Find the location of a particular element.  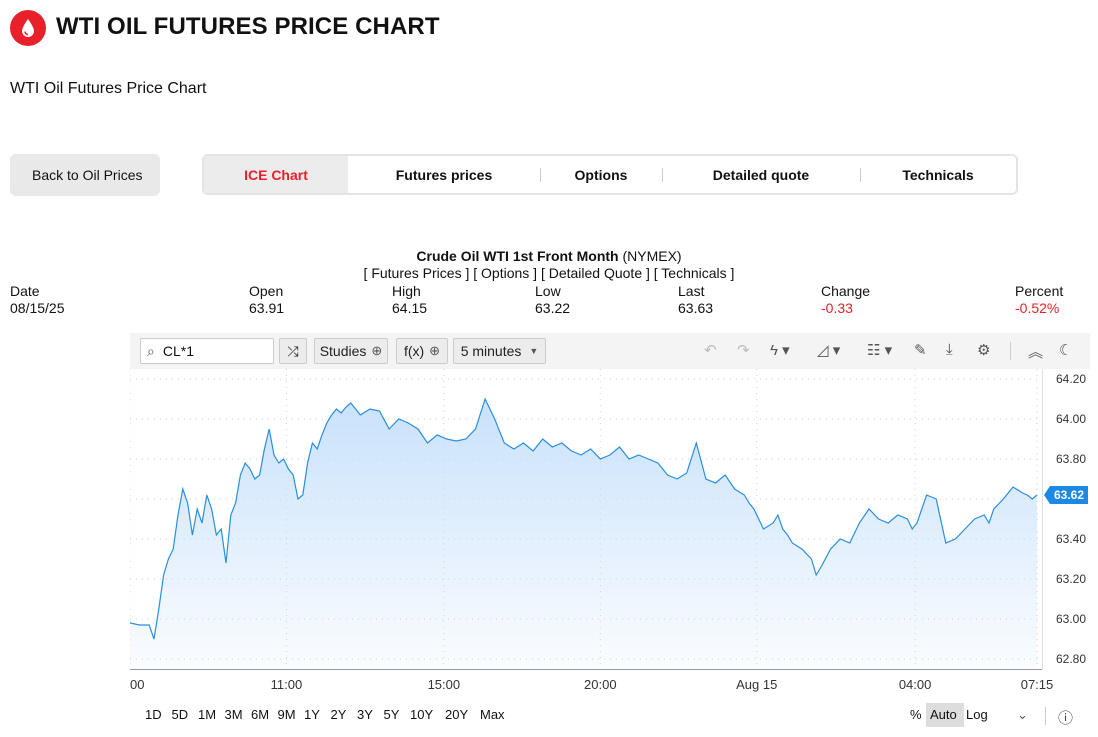

range-20y: 20Y is located at coordinates (457, 714).